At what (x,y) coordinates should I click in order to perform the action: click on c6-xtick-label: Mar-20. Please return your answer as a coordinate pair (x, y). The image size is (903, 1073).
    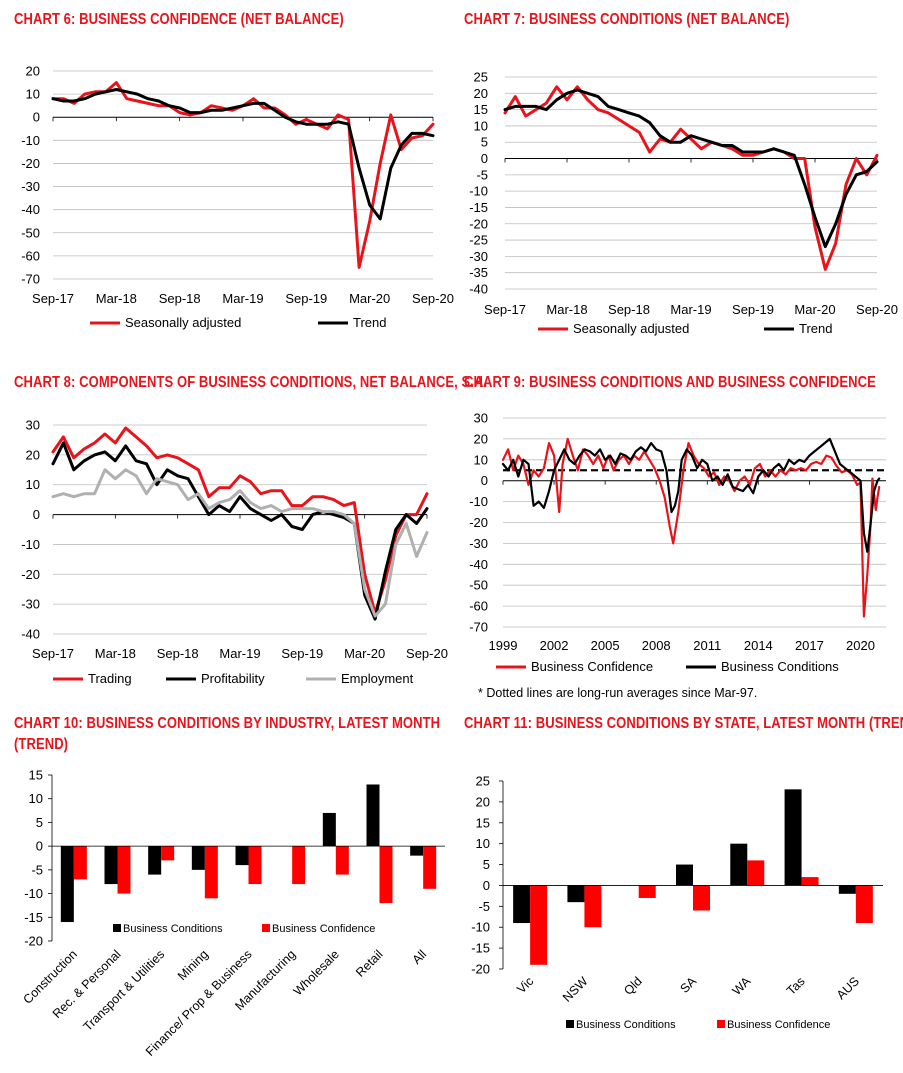
    Looking at the image, I should click on (369, 298).